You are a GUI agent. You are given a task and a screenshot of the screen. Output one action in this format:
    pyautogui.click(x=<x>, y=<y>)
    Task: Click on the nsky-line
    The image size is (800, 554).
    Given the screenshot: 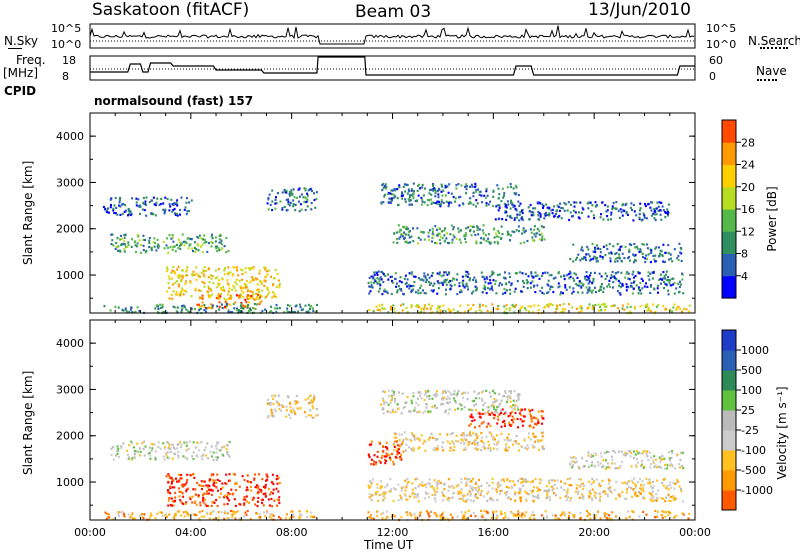 What is the action you would take?
    pyautogui.click(x=392, y=35)
    